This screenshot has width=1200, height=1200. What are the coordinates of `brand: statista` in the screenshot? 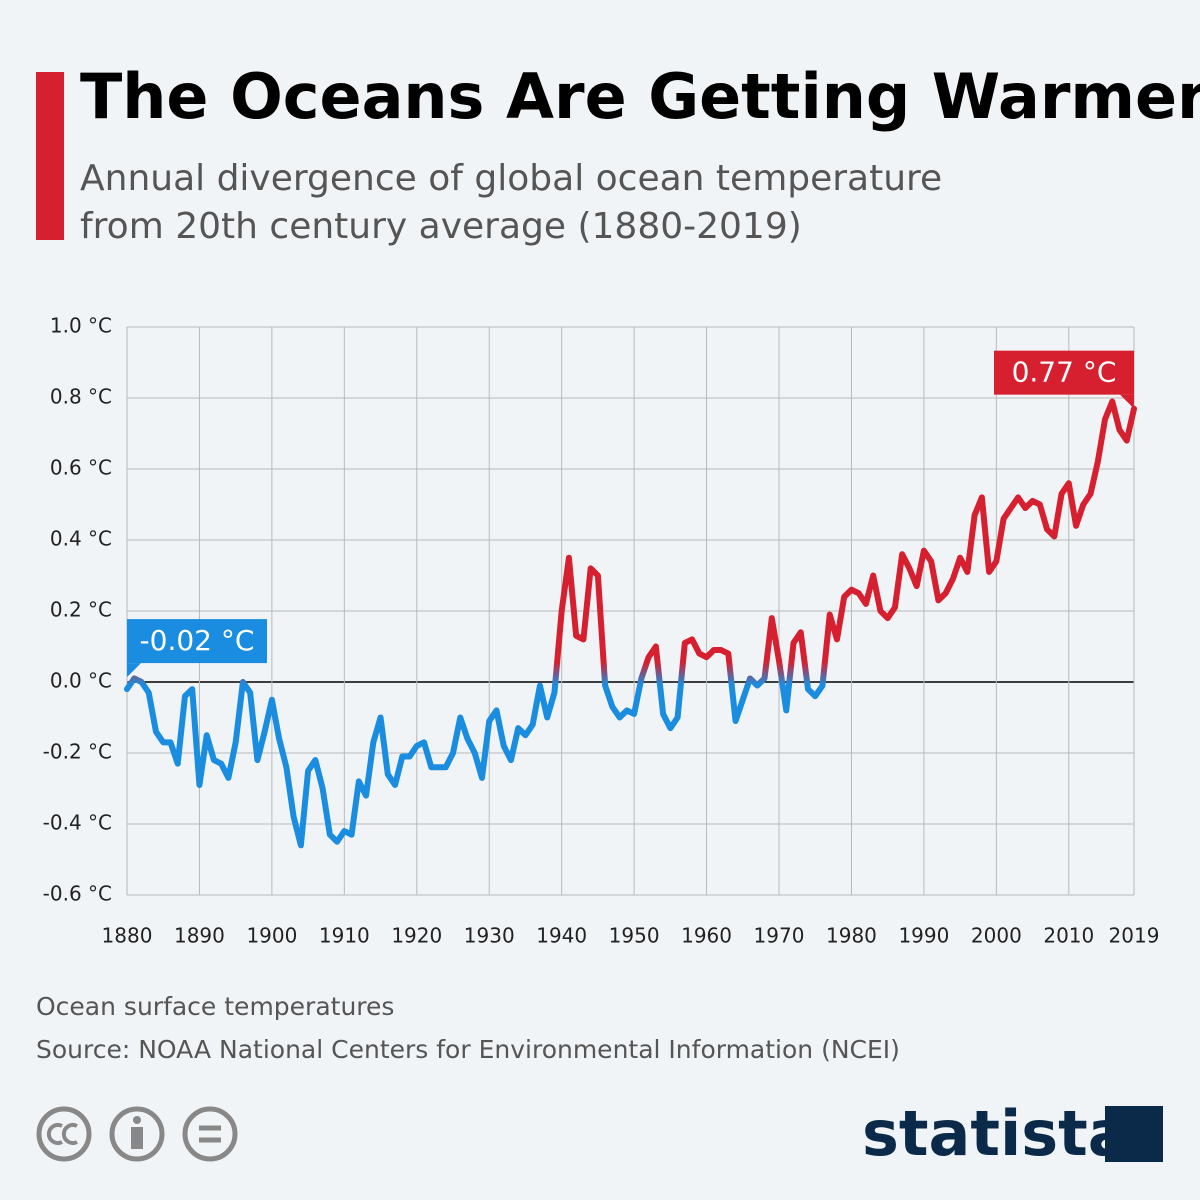 It's located at (996, 1133).